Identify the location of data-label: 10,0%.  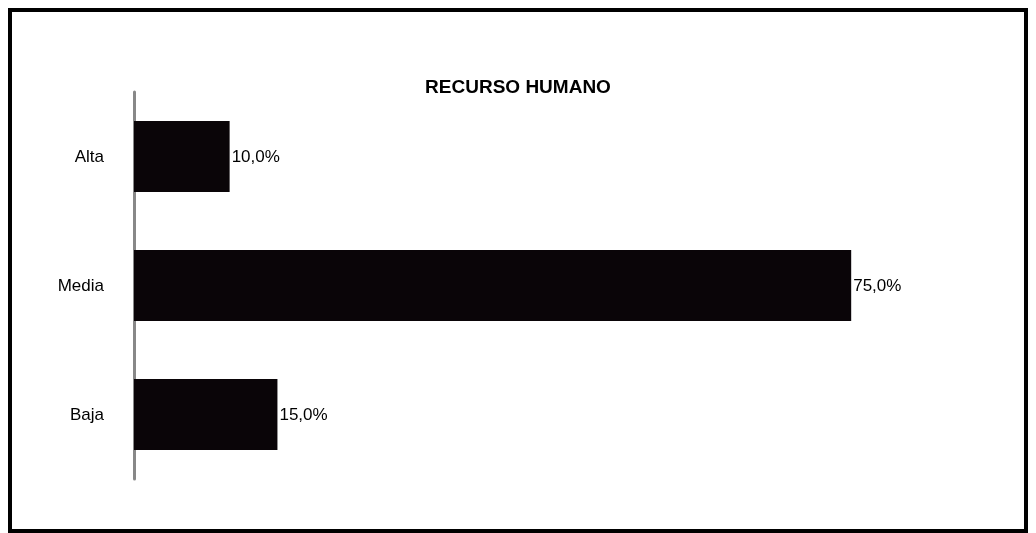
(255, 156).